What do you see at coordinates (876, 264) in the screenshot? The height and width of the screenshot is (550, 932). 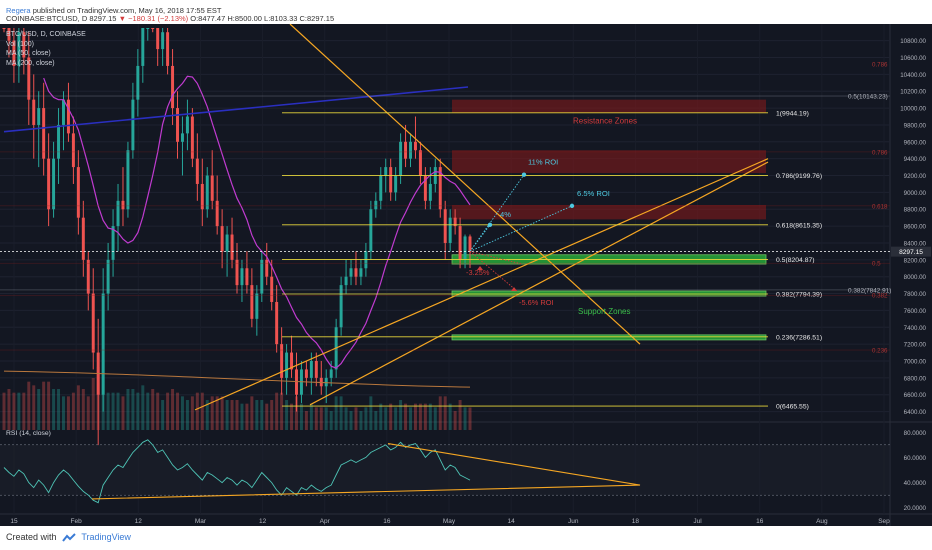 I see `faded-fib-label: 0.5` at bounding box center [876, 264].